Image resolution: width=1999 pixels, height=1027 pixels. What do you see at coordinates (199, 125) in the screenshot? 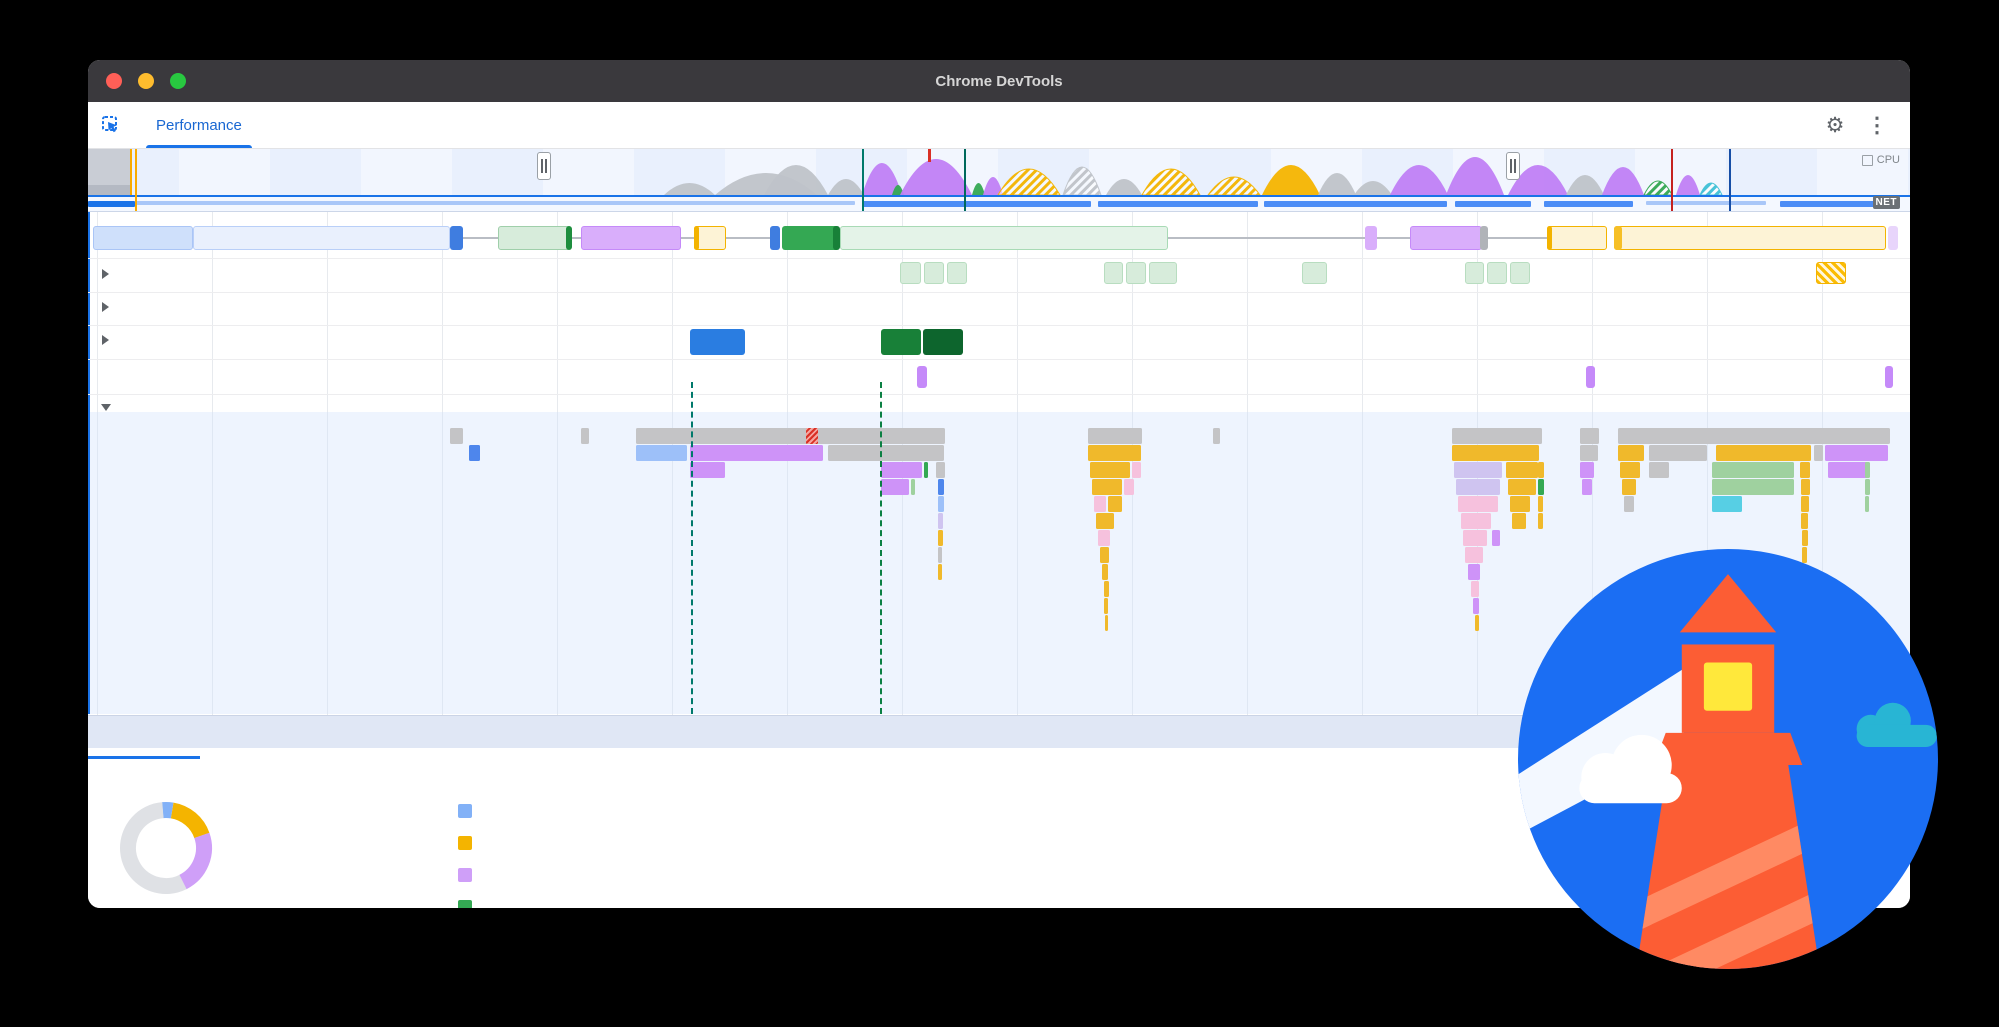
I see `tab-performance: Performance` at bounding box center [199, 125].